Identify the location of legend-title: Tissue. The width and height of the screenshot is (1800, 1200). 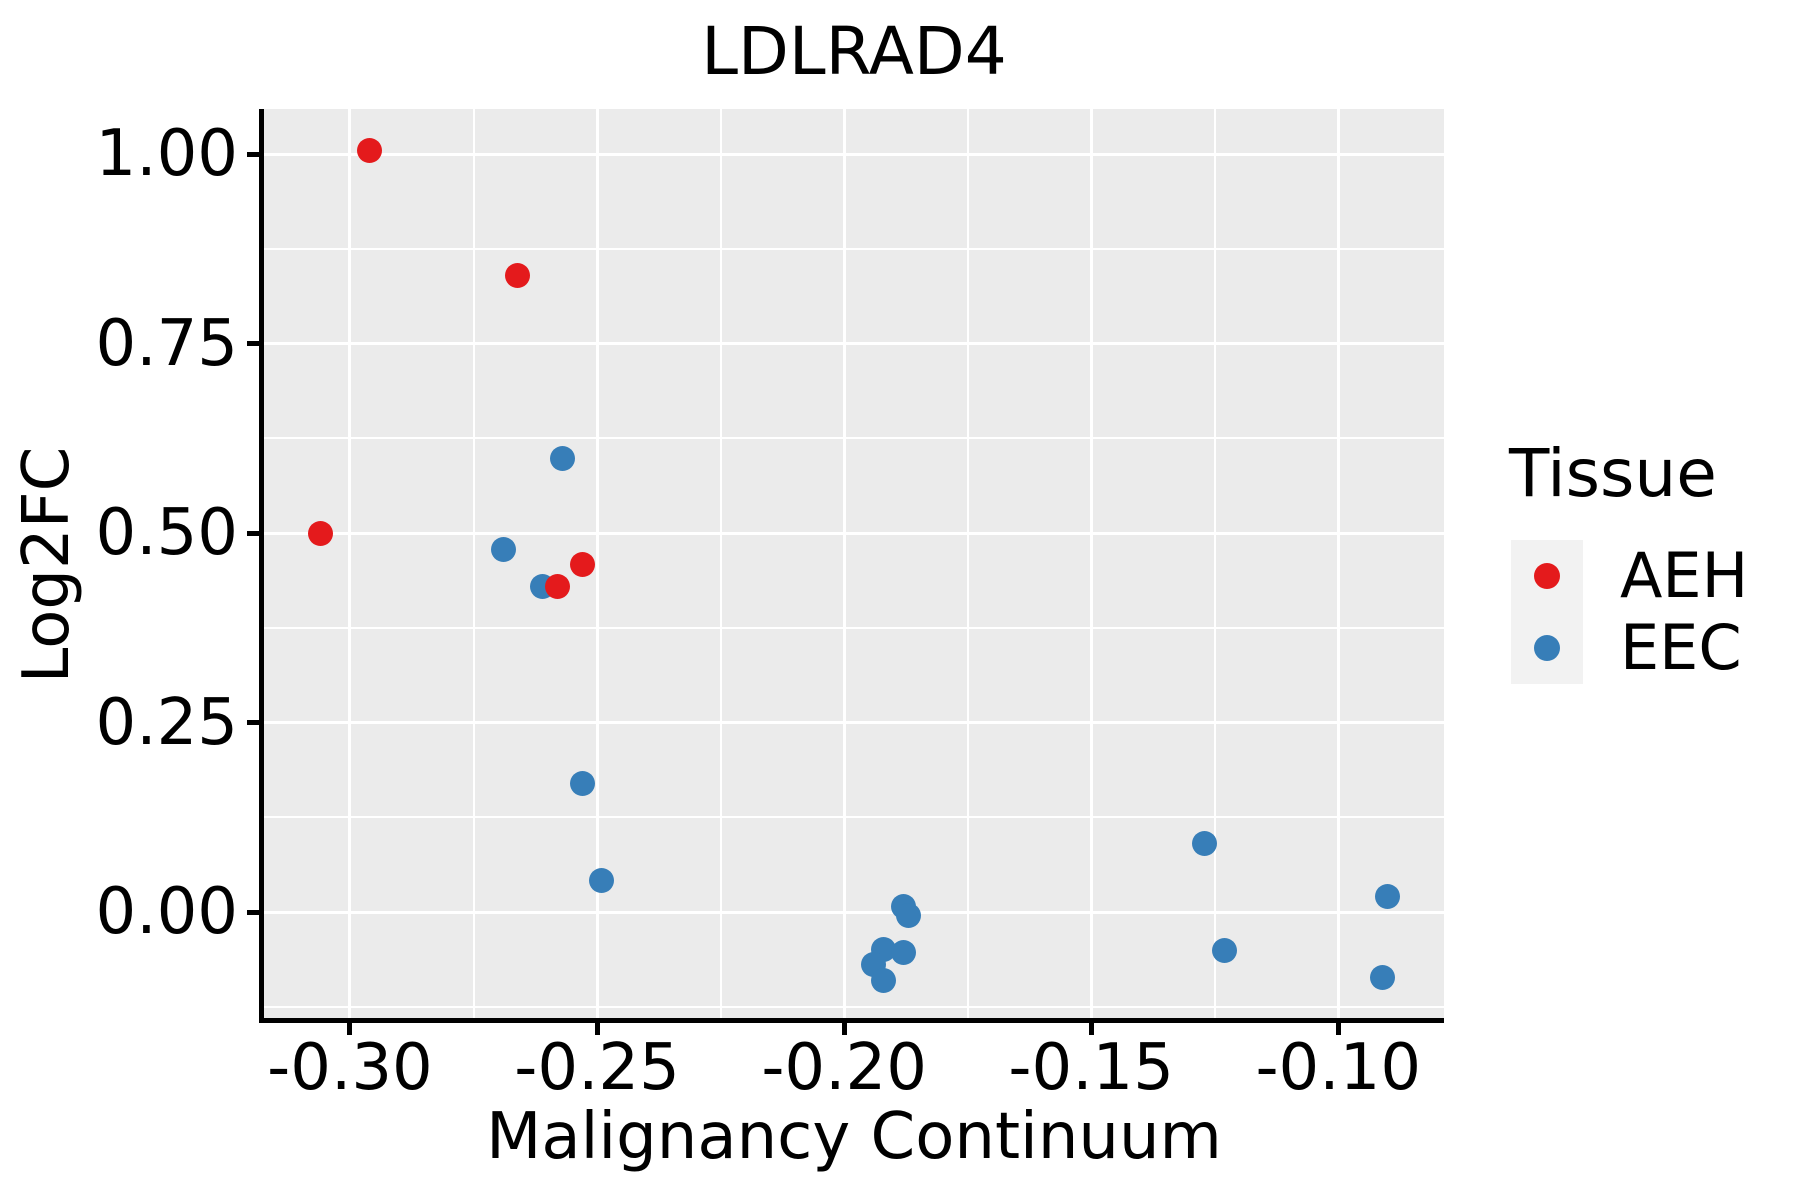
(1613, 473).